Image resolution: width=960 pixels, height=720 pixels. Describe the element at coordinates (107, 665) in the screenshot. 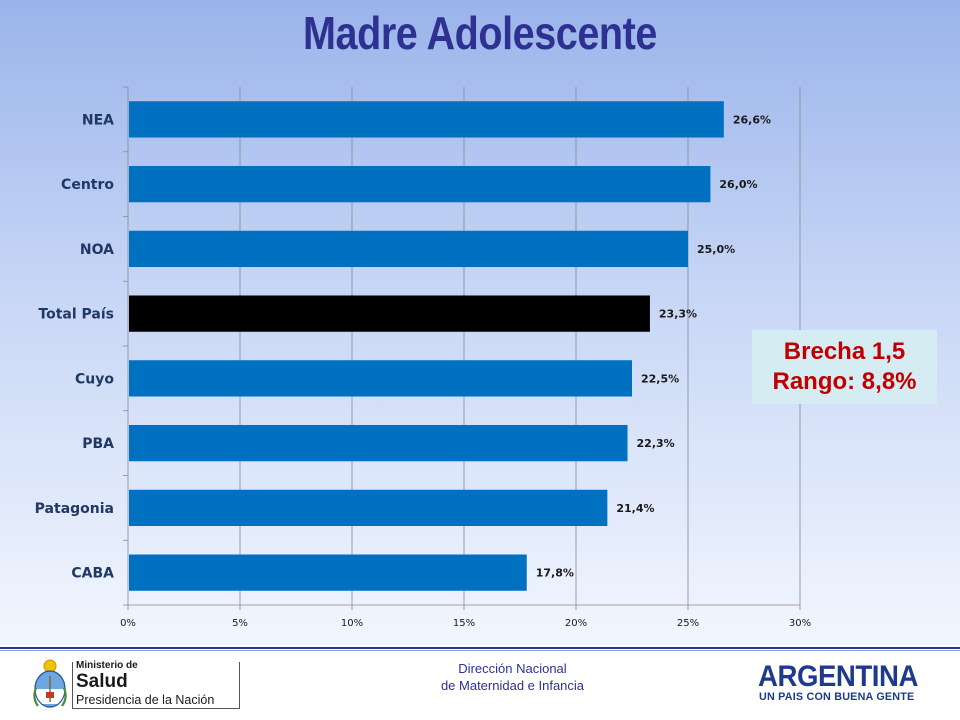

I see `ministry-line-1: Ministerio de` at that location.